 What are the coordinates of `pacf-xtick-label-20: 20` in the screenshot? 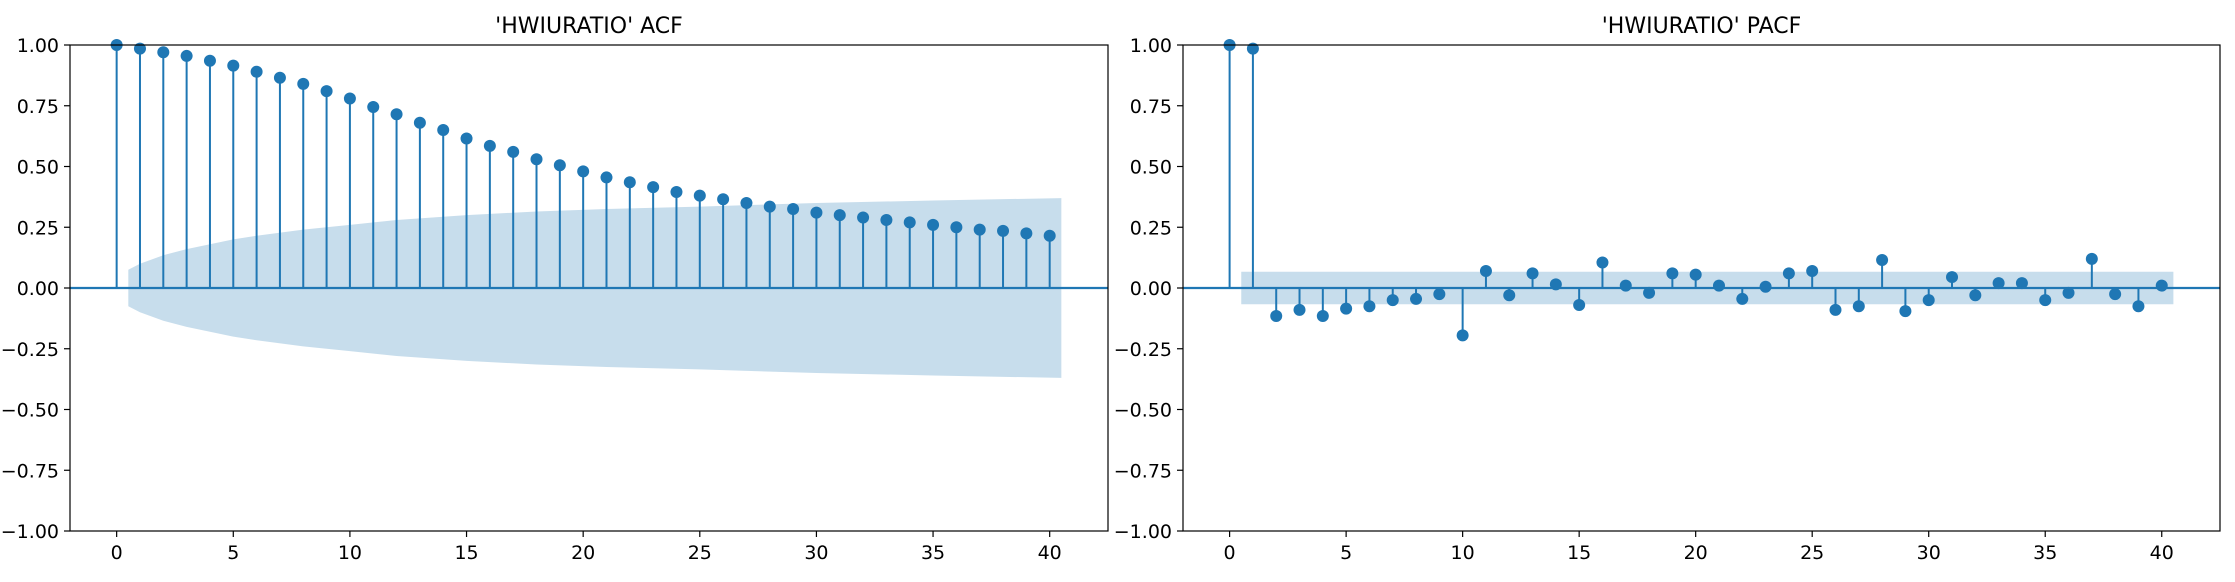 It's located at (1696, 553).